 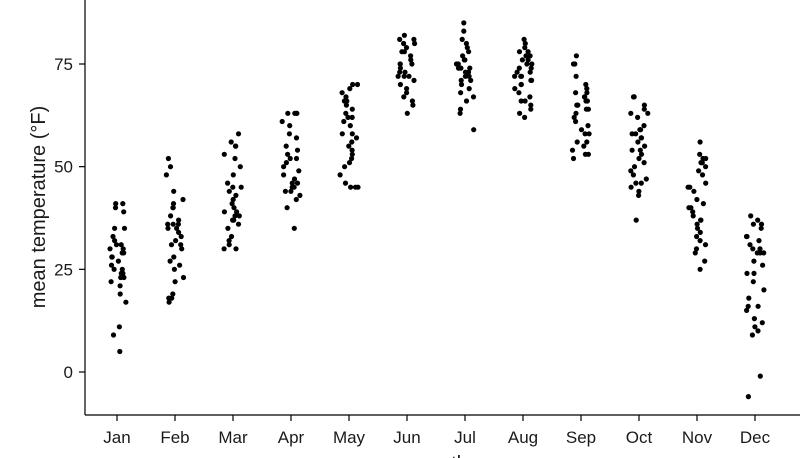 What do you see at coordinates (440, 455) in the screenshot?
I see `x-axis-title: month` at bounding box center [440, 455].